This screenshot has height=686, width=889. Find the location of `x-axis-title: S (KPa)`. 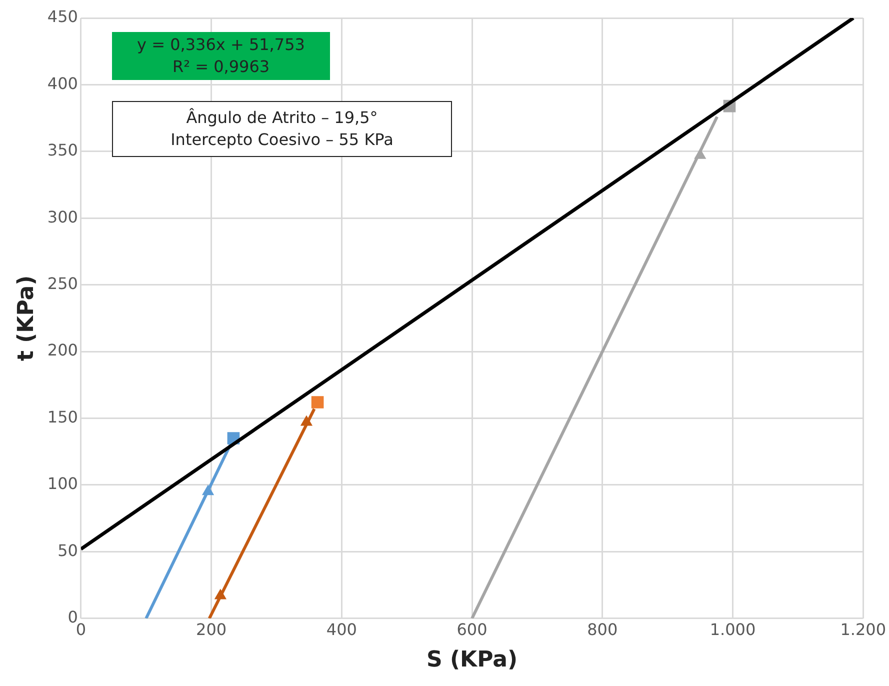

x-axis-title: S (KPa) is located at coordinates (472, 660).